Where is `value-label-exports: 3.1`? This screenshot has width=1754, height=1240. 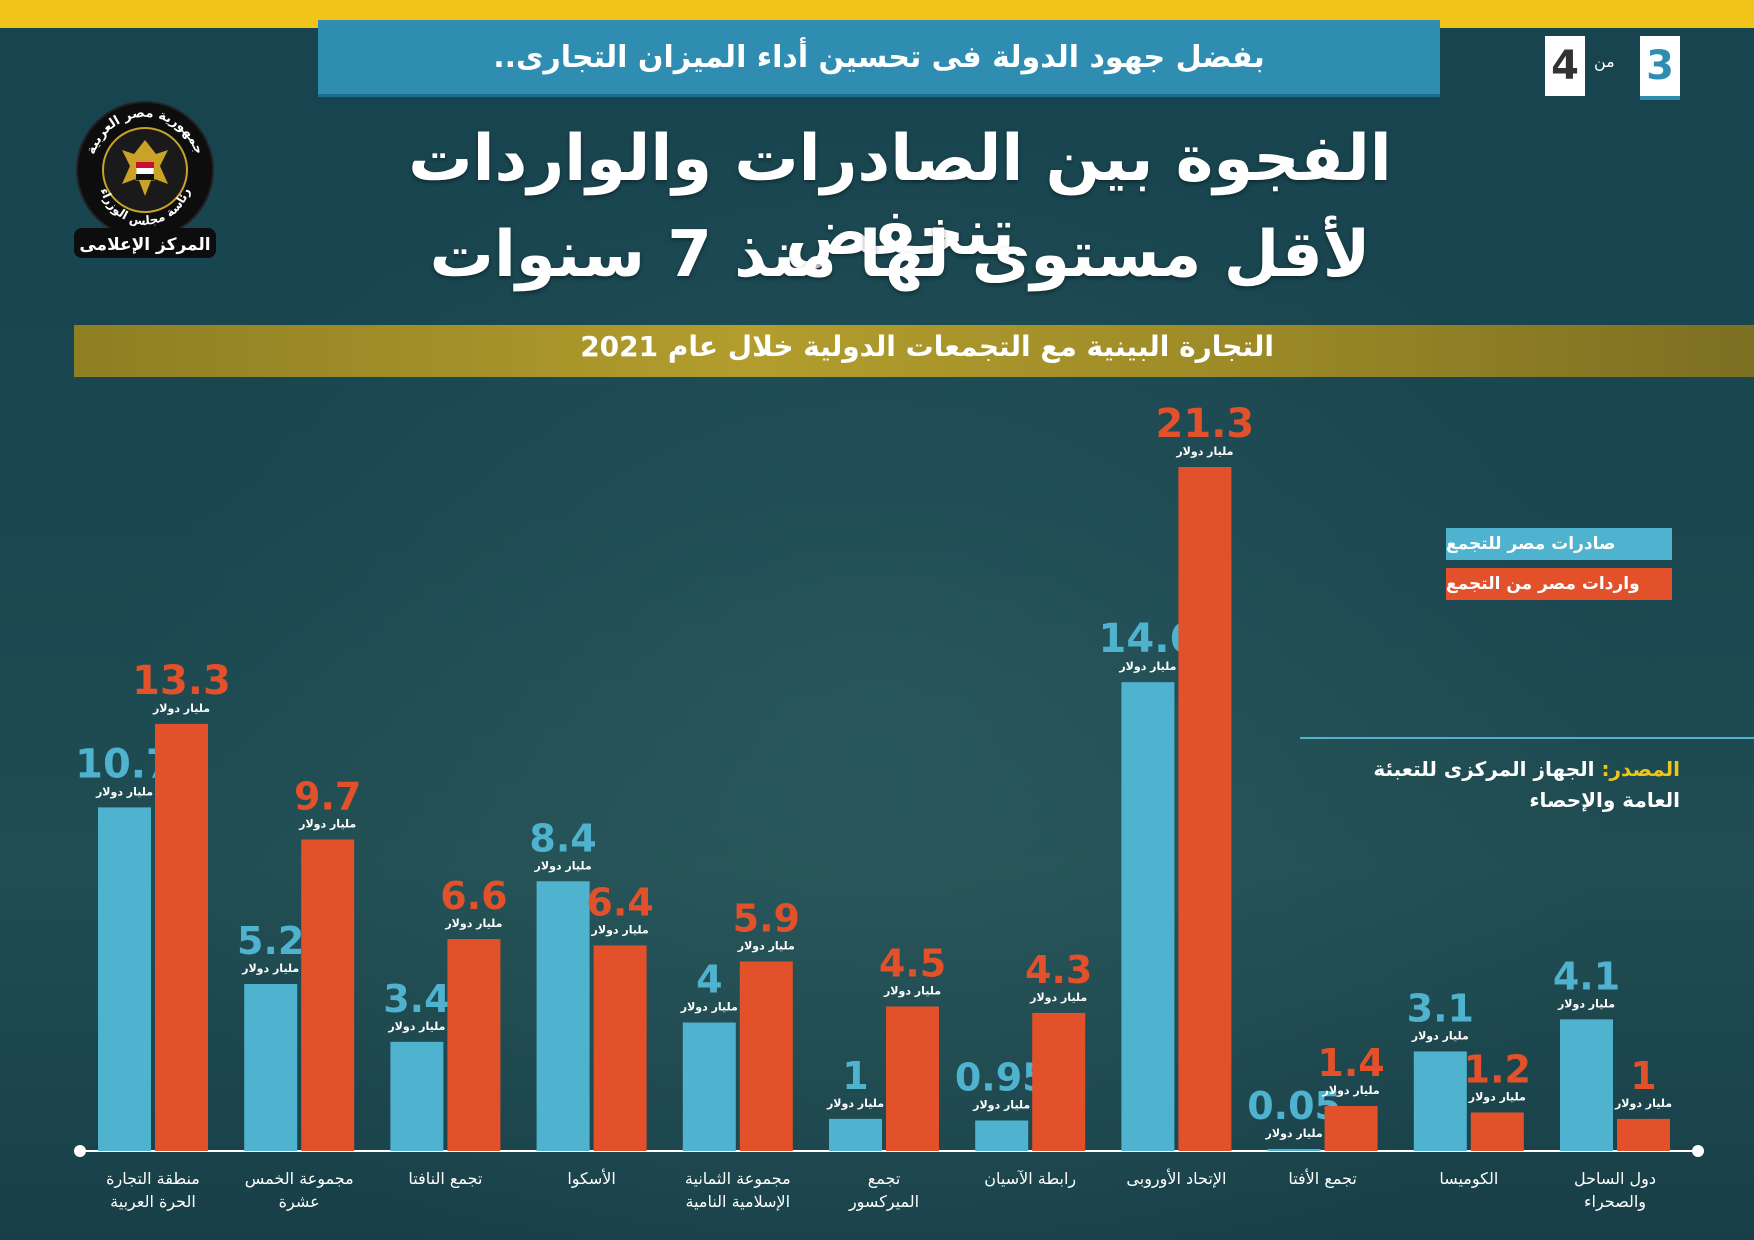 value-label-exports: 3.1 is located at coordinates (1440, 1008).